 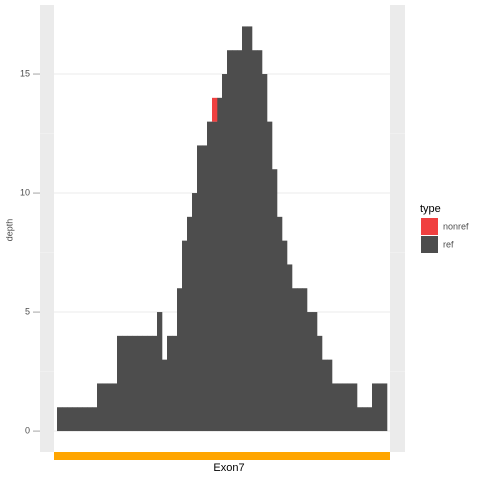 I want to click on legend-label: ref, so click(x=448, y=244).